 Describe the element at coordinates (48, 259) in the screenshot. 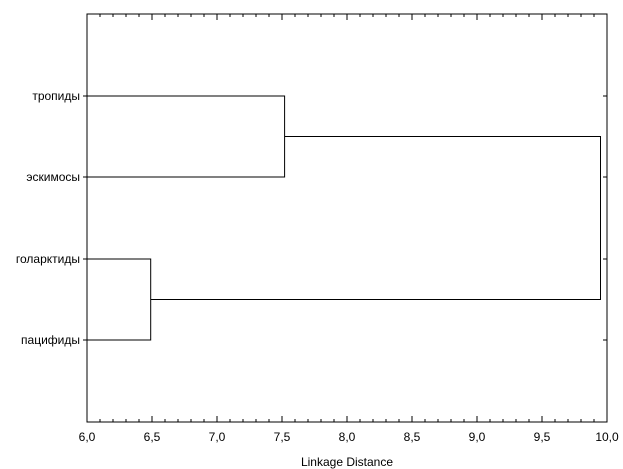

I see `leaf-label: голарктиды` at that location.